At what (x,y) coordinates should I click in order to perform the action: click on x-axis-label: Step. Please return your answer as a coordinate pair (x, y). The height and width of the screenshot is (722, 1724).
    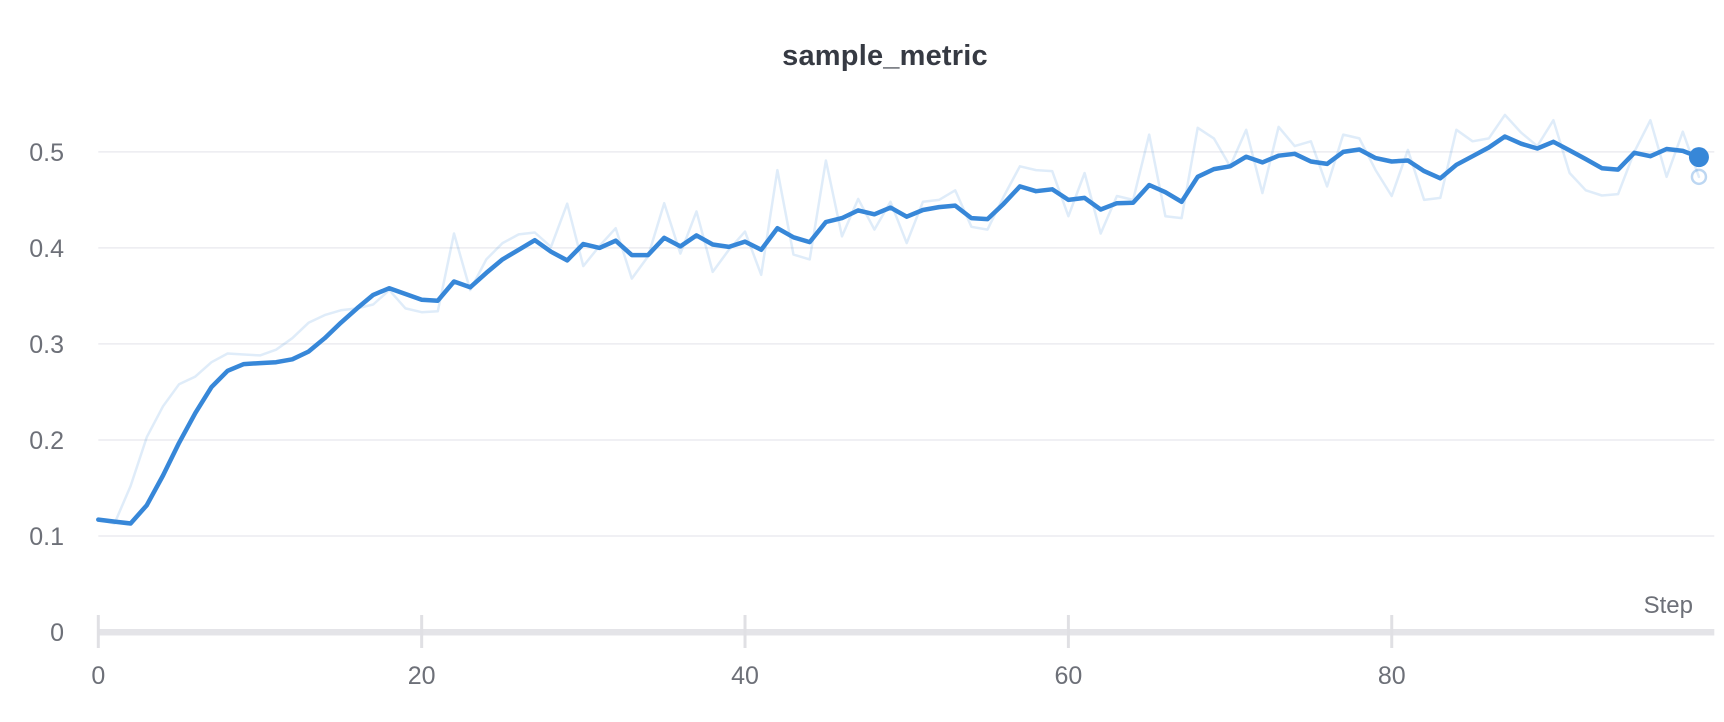
    Looking at the image, I should click on (1668, 605).